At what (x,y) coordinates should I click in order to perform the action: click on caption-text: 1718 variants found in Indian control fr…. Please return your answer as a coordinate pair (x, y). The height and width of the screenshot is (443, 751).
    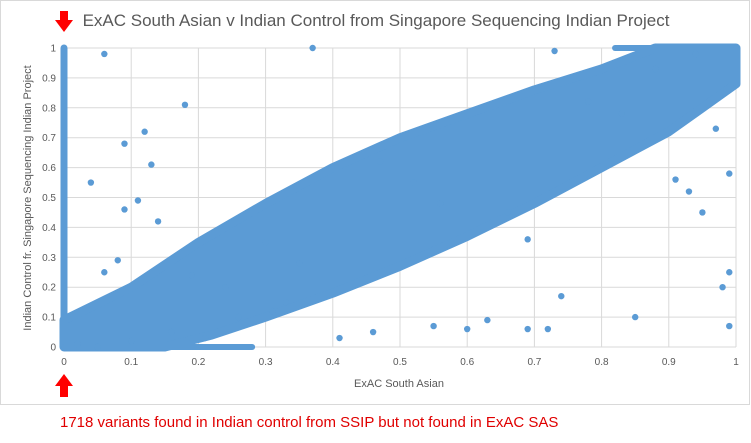
    Looking at the image, I should click on (309, 422).